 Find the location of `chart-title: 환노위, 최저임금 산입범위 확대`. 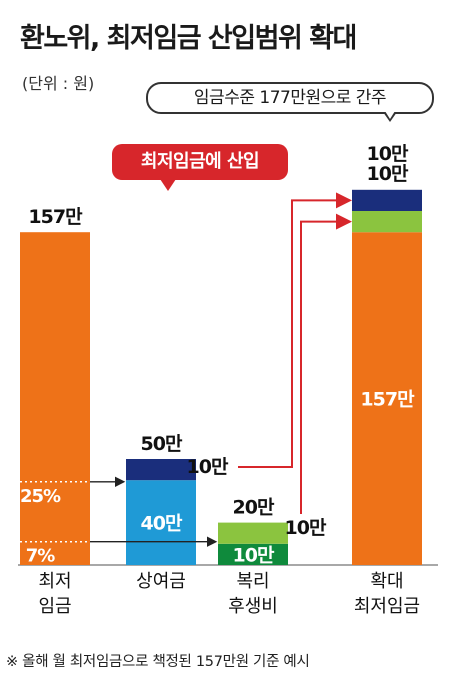

chart-title: 환노위, 최저임금 산입범위 확대 is located at coordinates (188, 38).